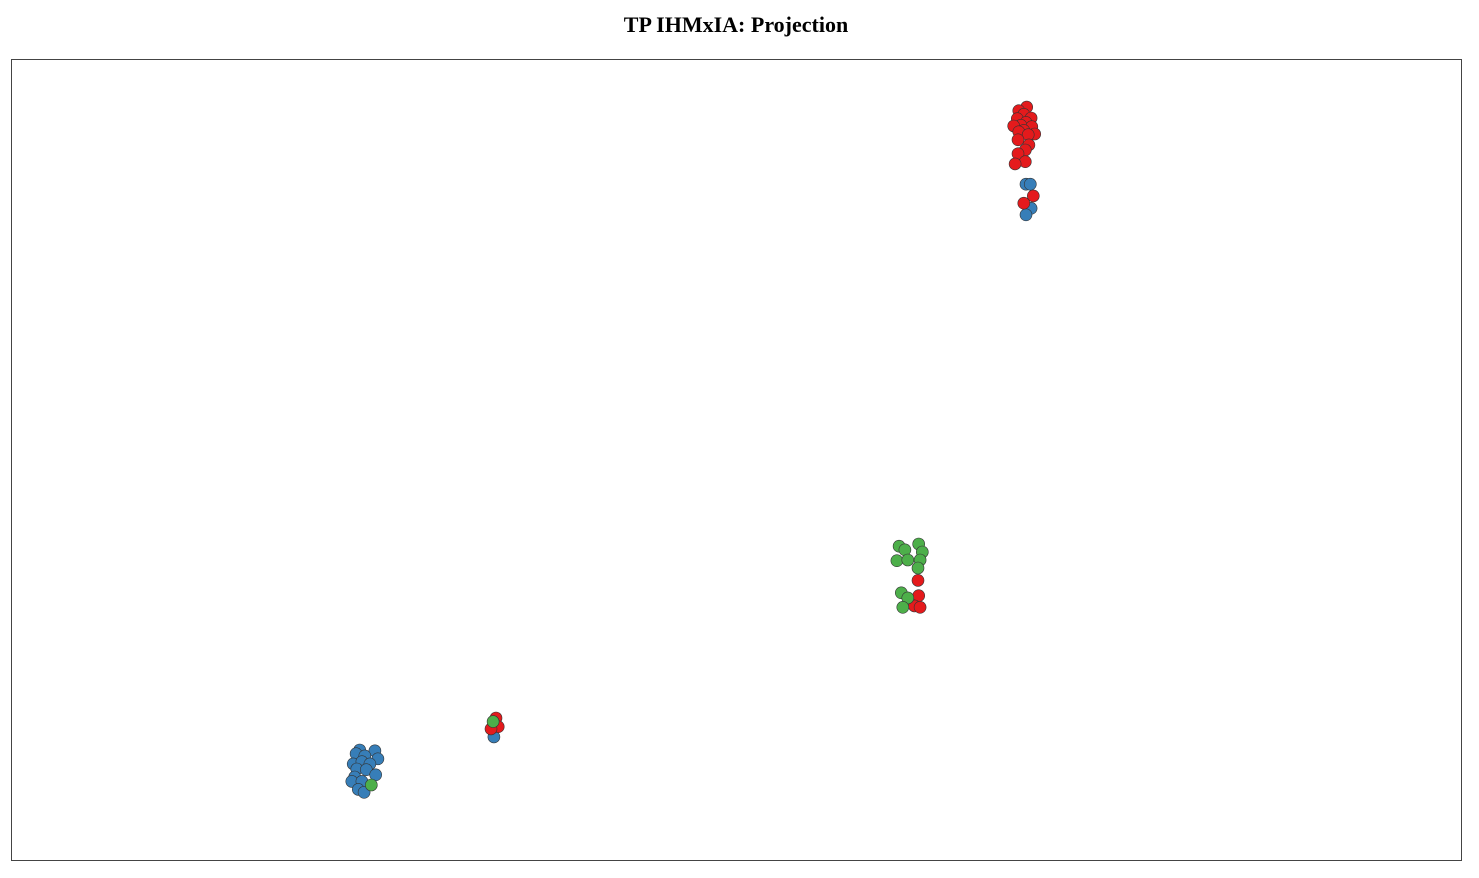 Image resolution: width=1479 pixels, height=878 pixels. Describe the element at coordinates (736, 24) in the screenshot. I see `chart-title: TP IHMxIA: Projection` at that location.